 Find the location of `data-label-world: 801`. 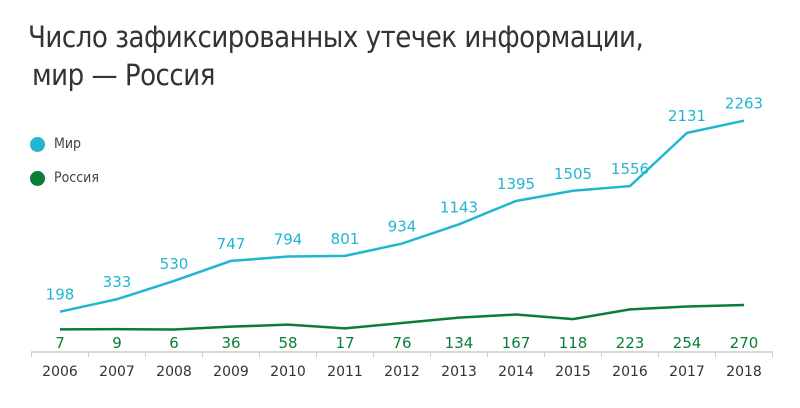

data-label-world: 801 is located at coordinates (345, 239).